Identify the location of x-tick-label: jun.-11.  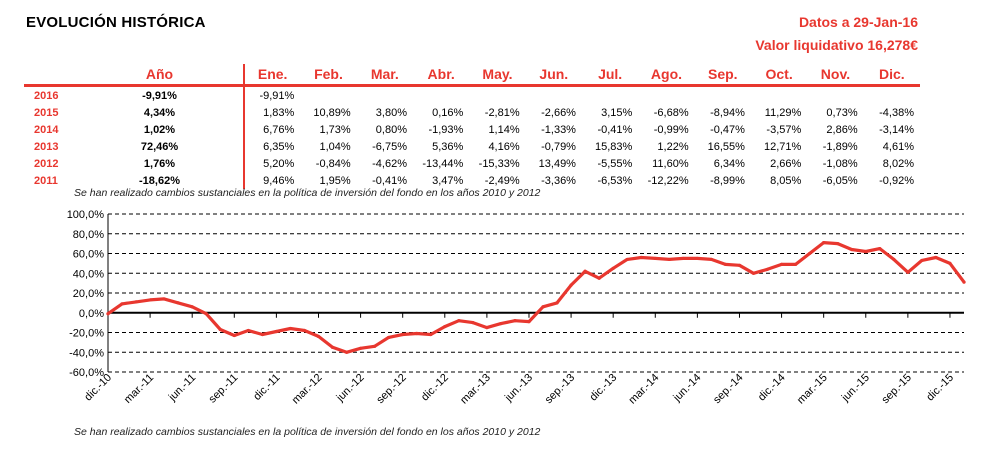
(182, 388).